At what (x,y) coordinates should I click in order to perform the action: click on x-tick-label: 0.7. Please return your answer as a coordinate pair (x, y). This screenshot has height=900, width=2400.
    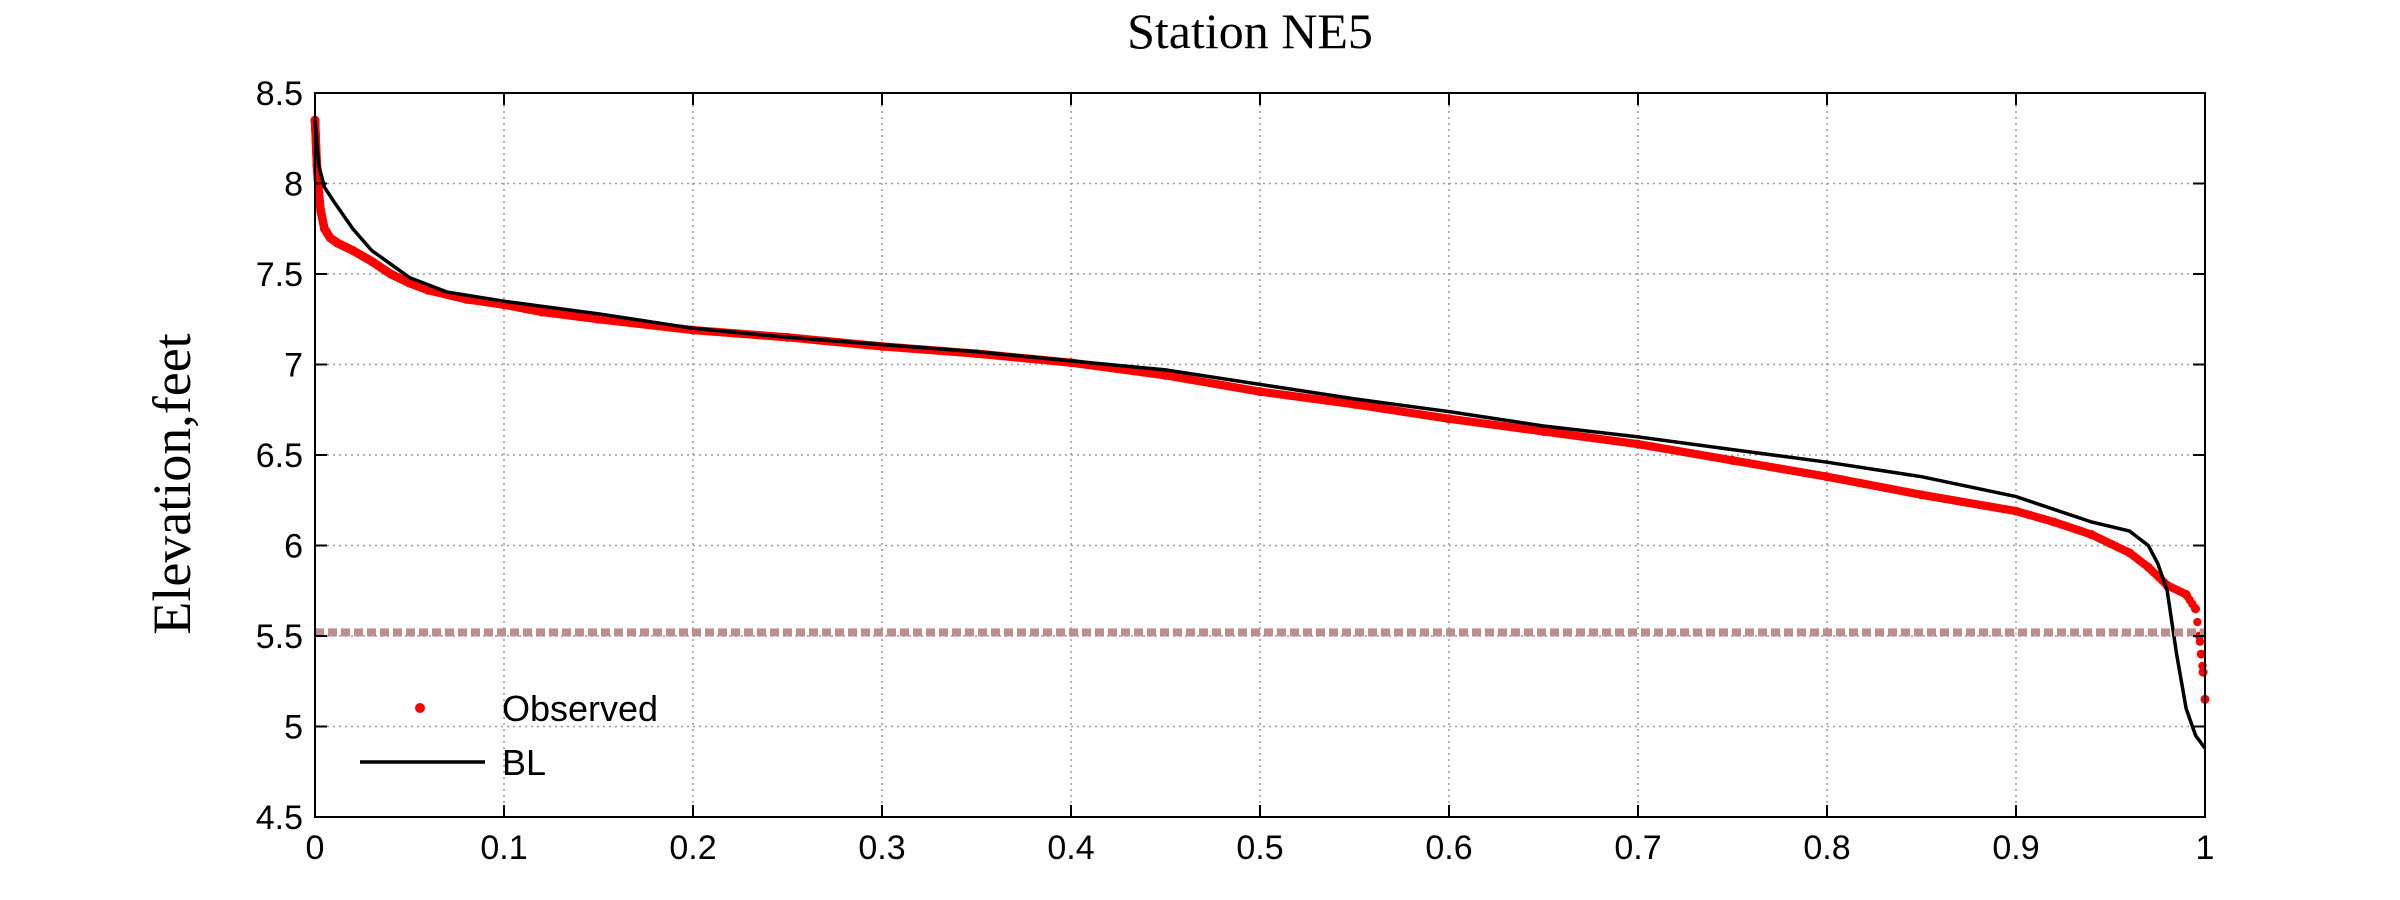
    Looking at the image, I should click on (1637, 848).